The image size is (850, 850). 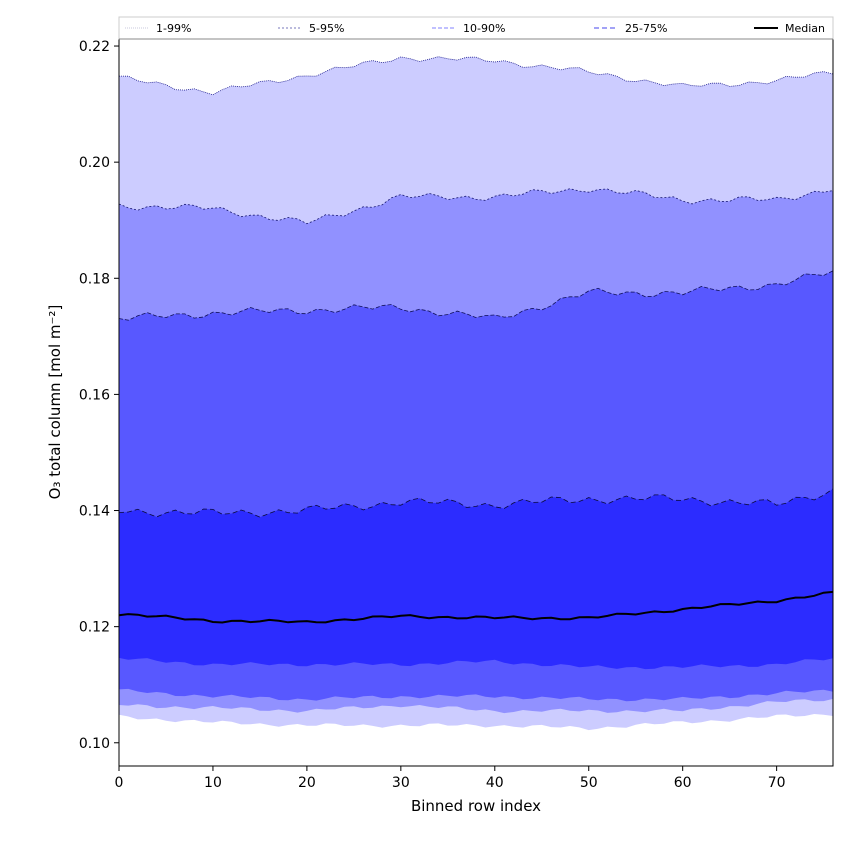 I want to click on x-axis-label: Binned row index, so click(x=476, y=806).